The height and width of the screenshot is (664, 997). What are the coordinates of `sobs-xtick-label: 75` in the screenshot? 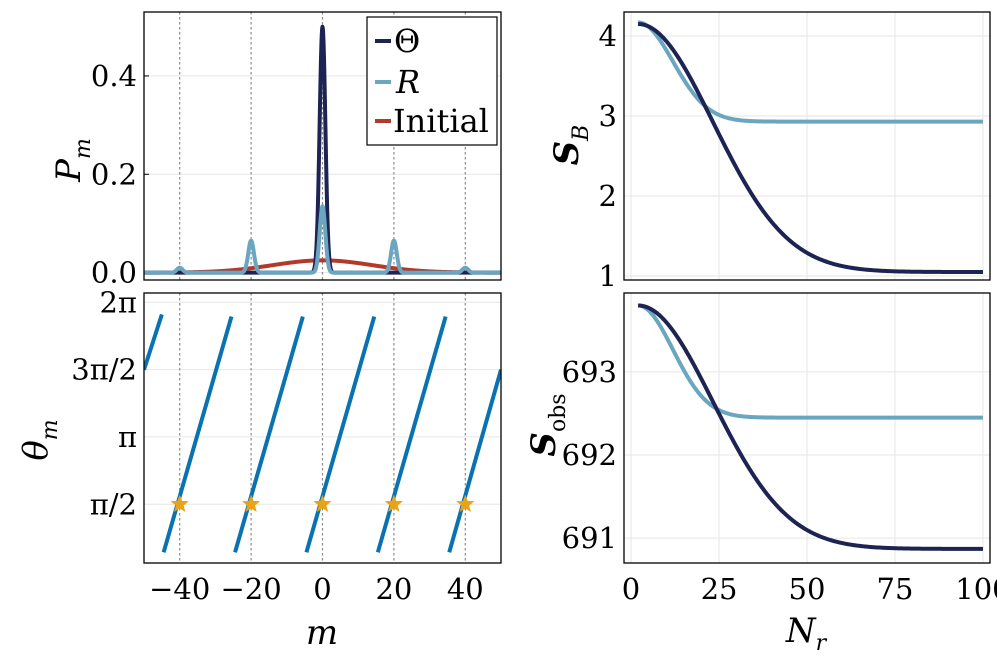 It's located at (895, 589).